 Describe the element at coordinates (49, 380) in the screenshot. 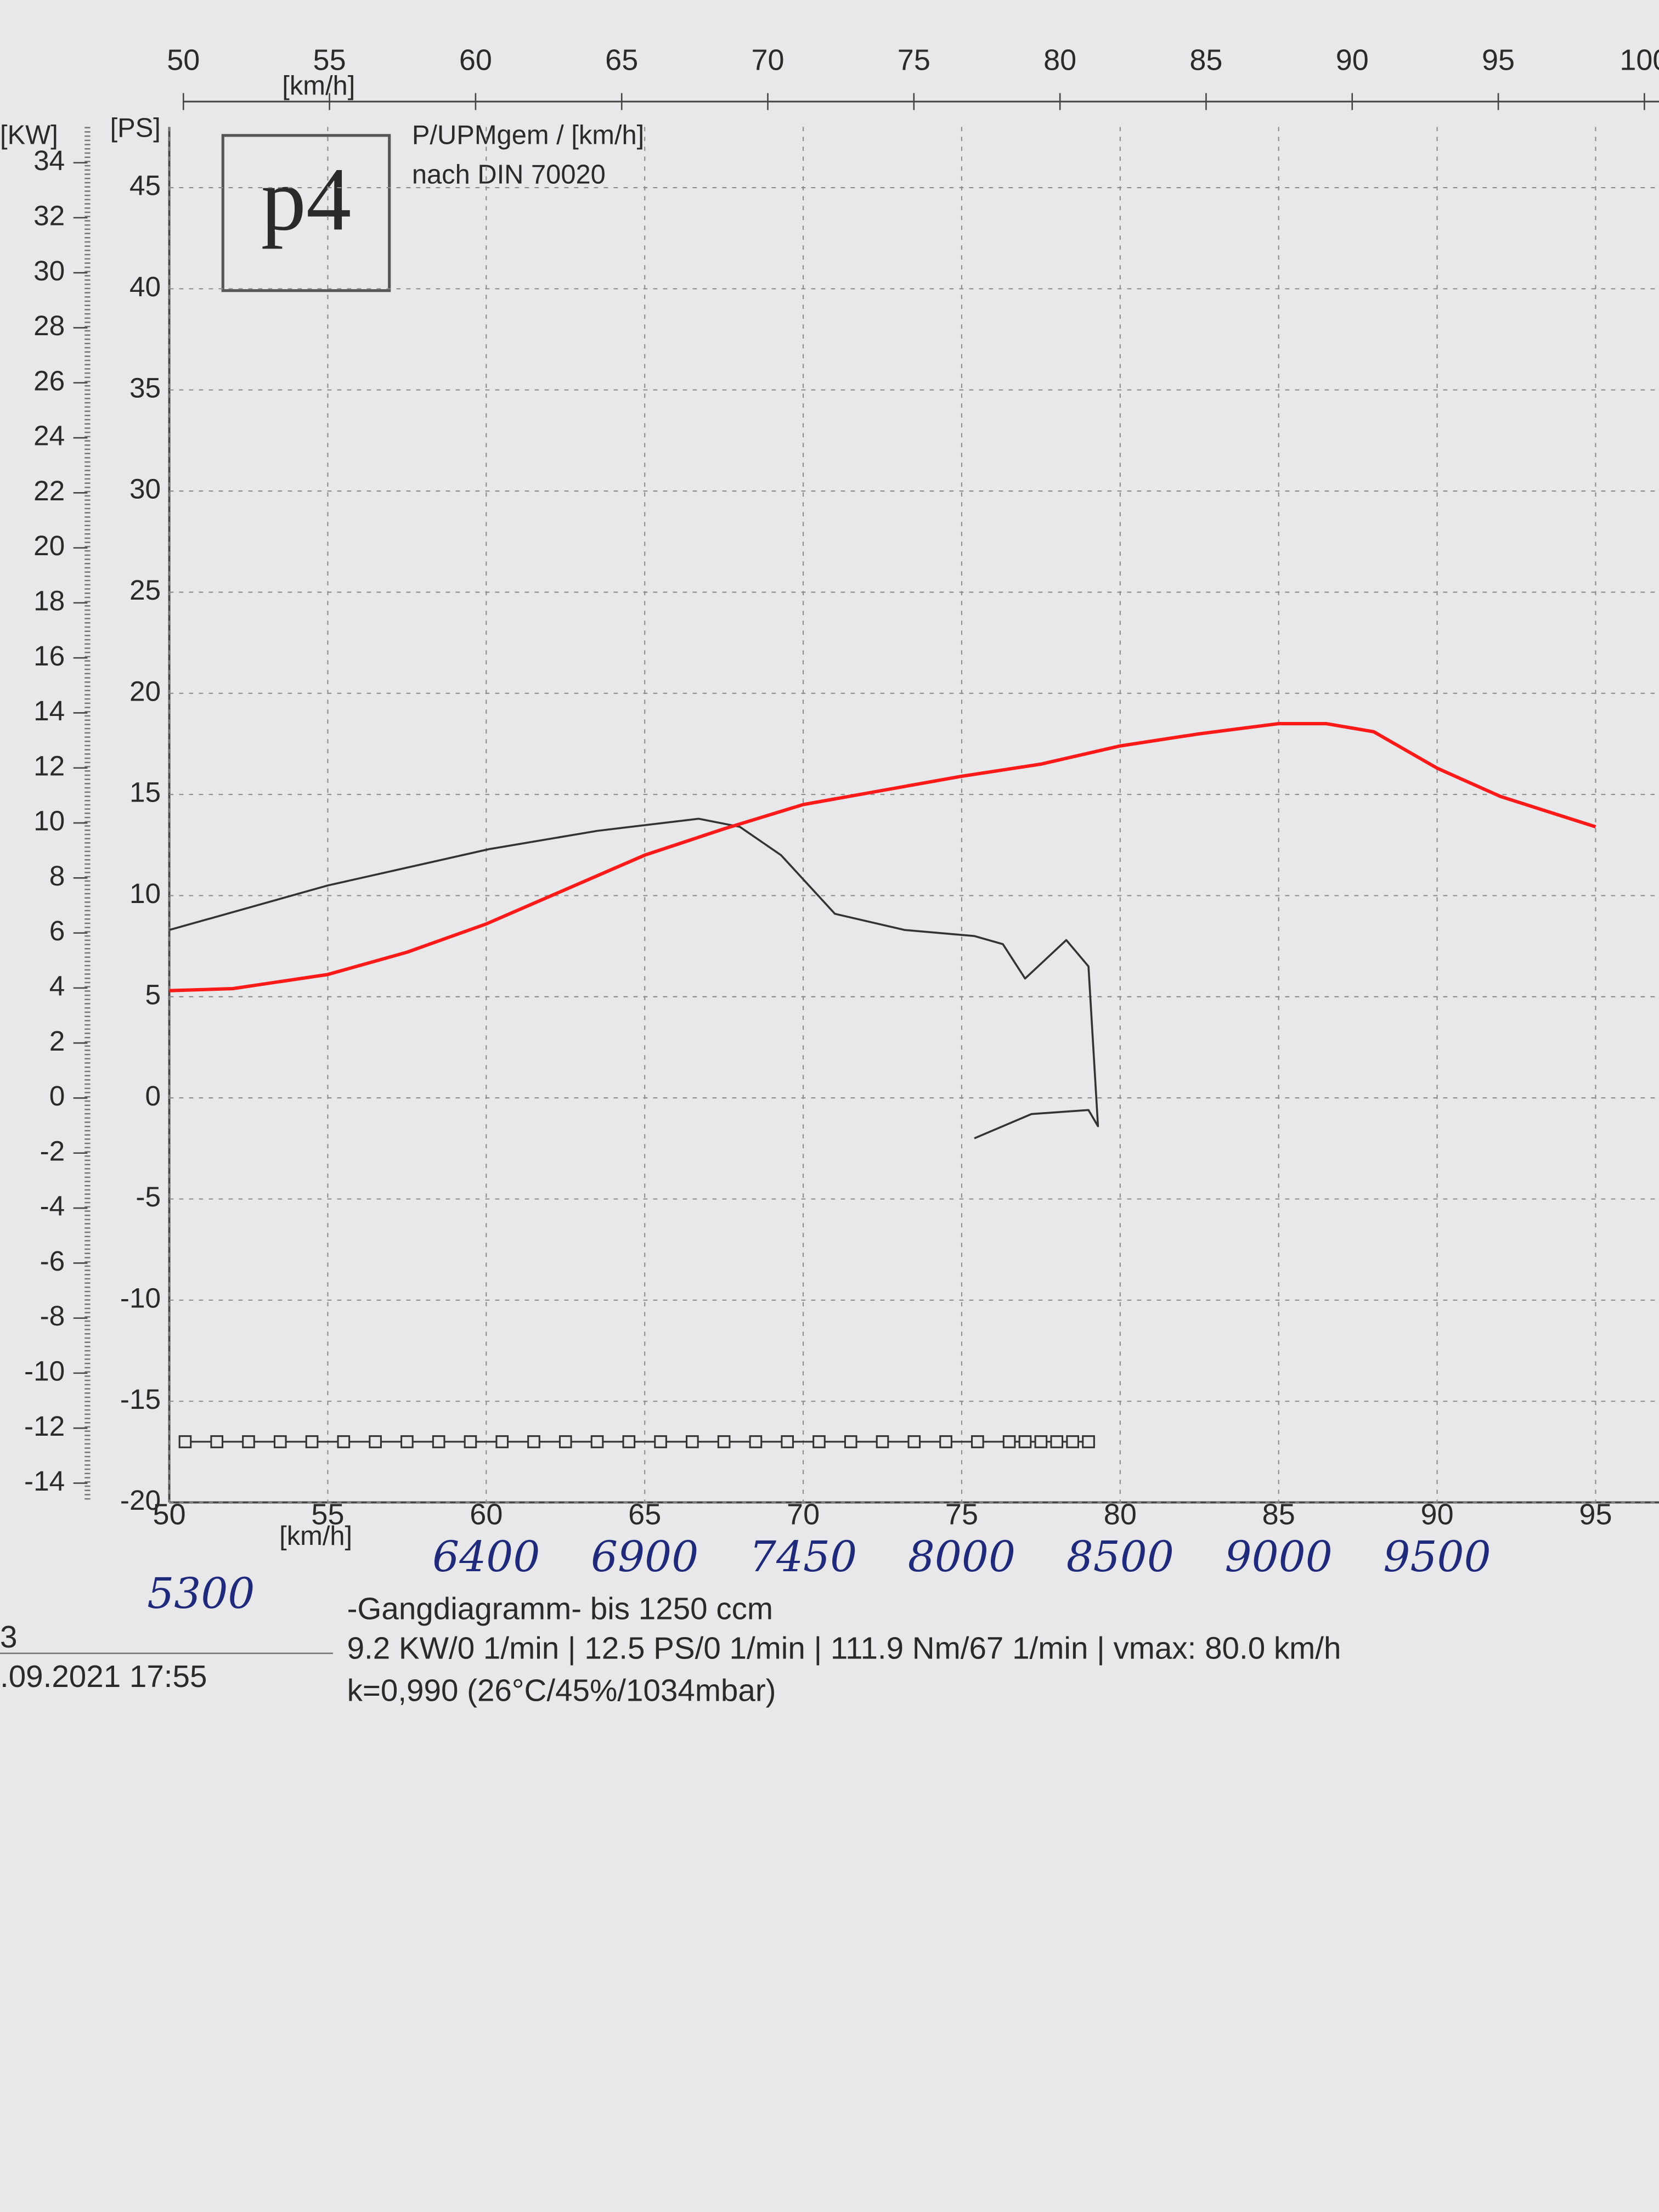

I see `y2-tick-label: 26` at that location.